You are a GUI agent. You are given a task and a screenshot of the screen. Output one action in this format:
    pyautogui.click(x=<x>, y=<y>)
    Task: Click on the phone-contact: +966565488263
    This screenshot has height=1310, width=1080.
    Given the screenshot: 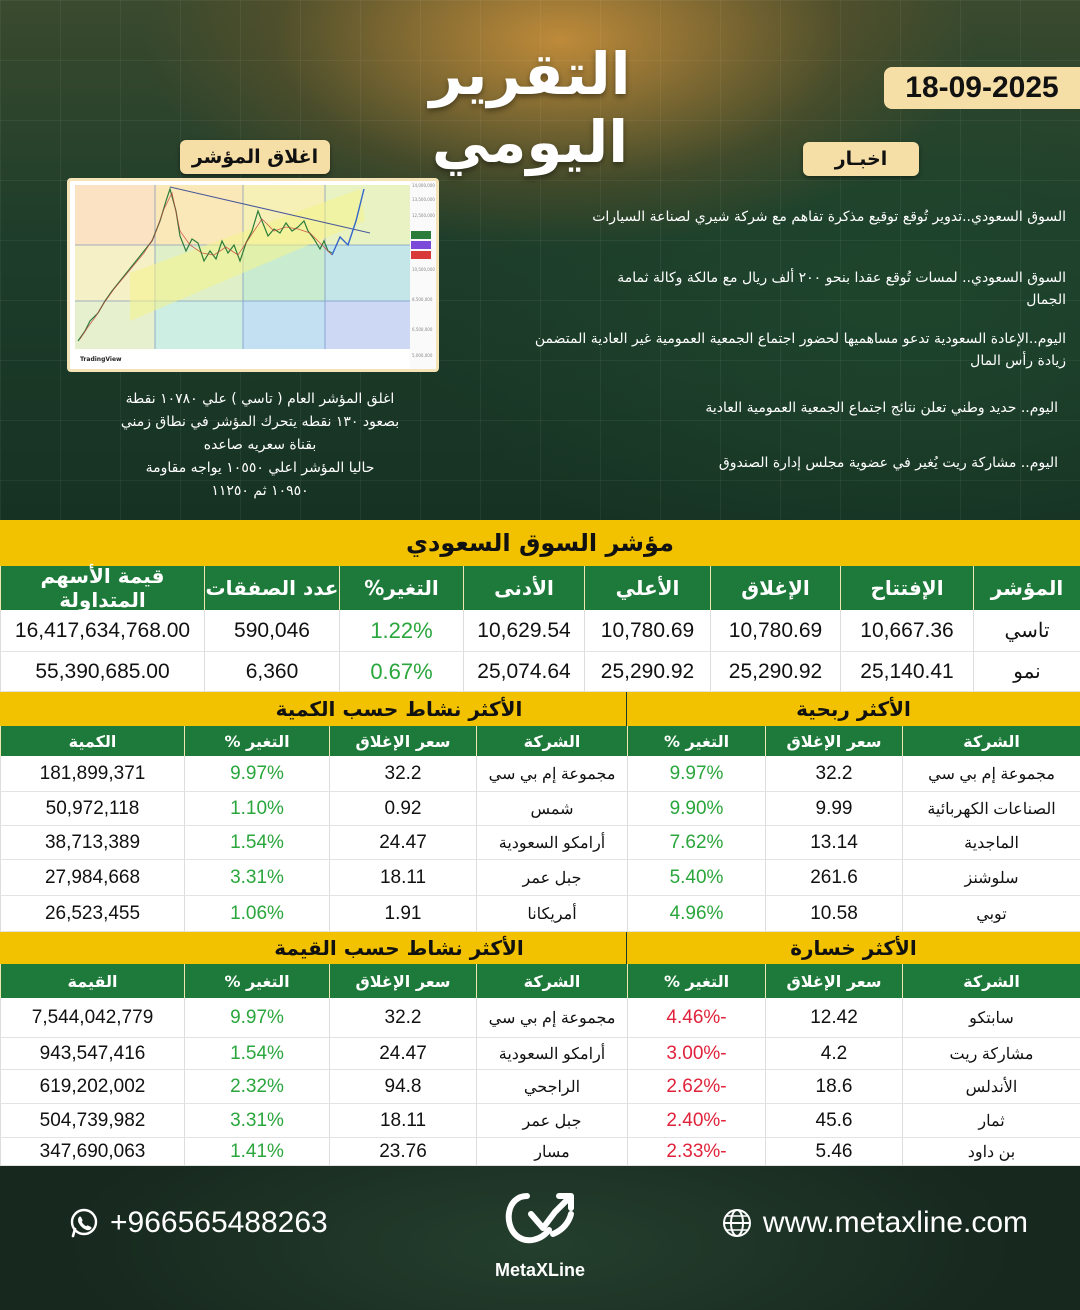 What is the action you would take?
    pyautogui.click(x=198, y=1223)
    